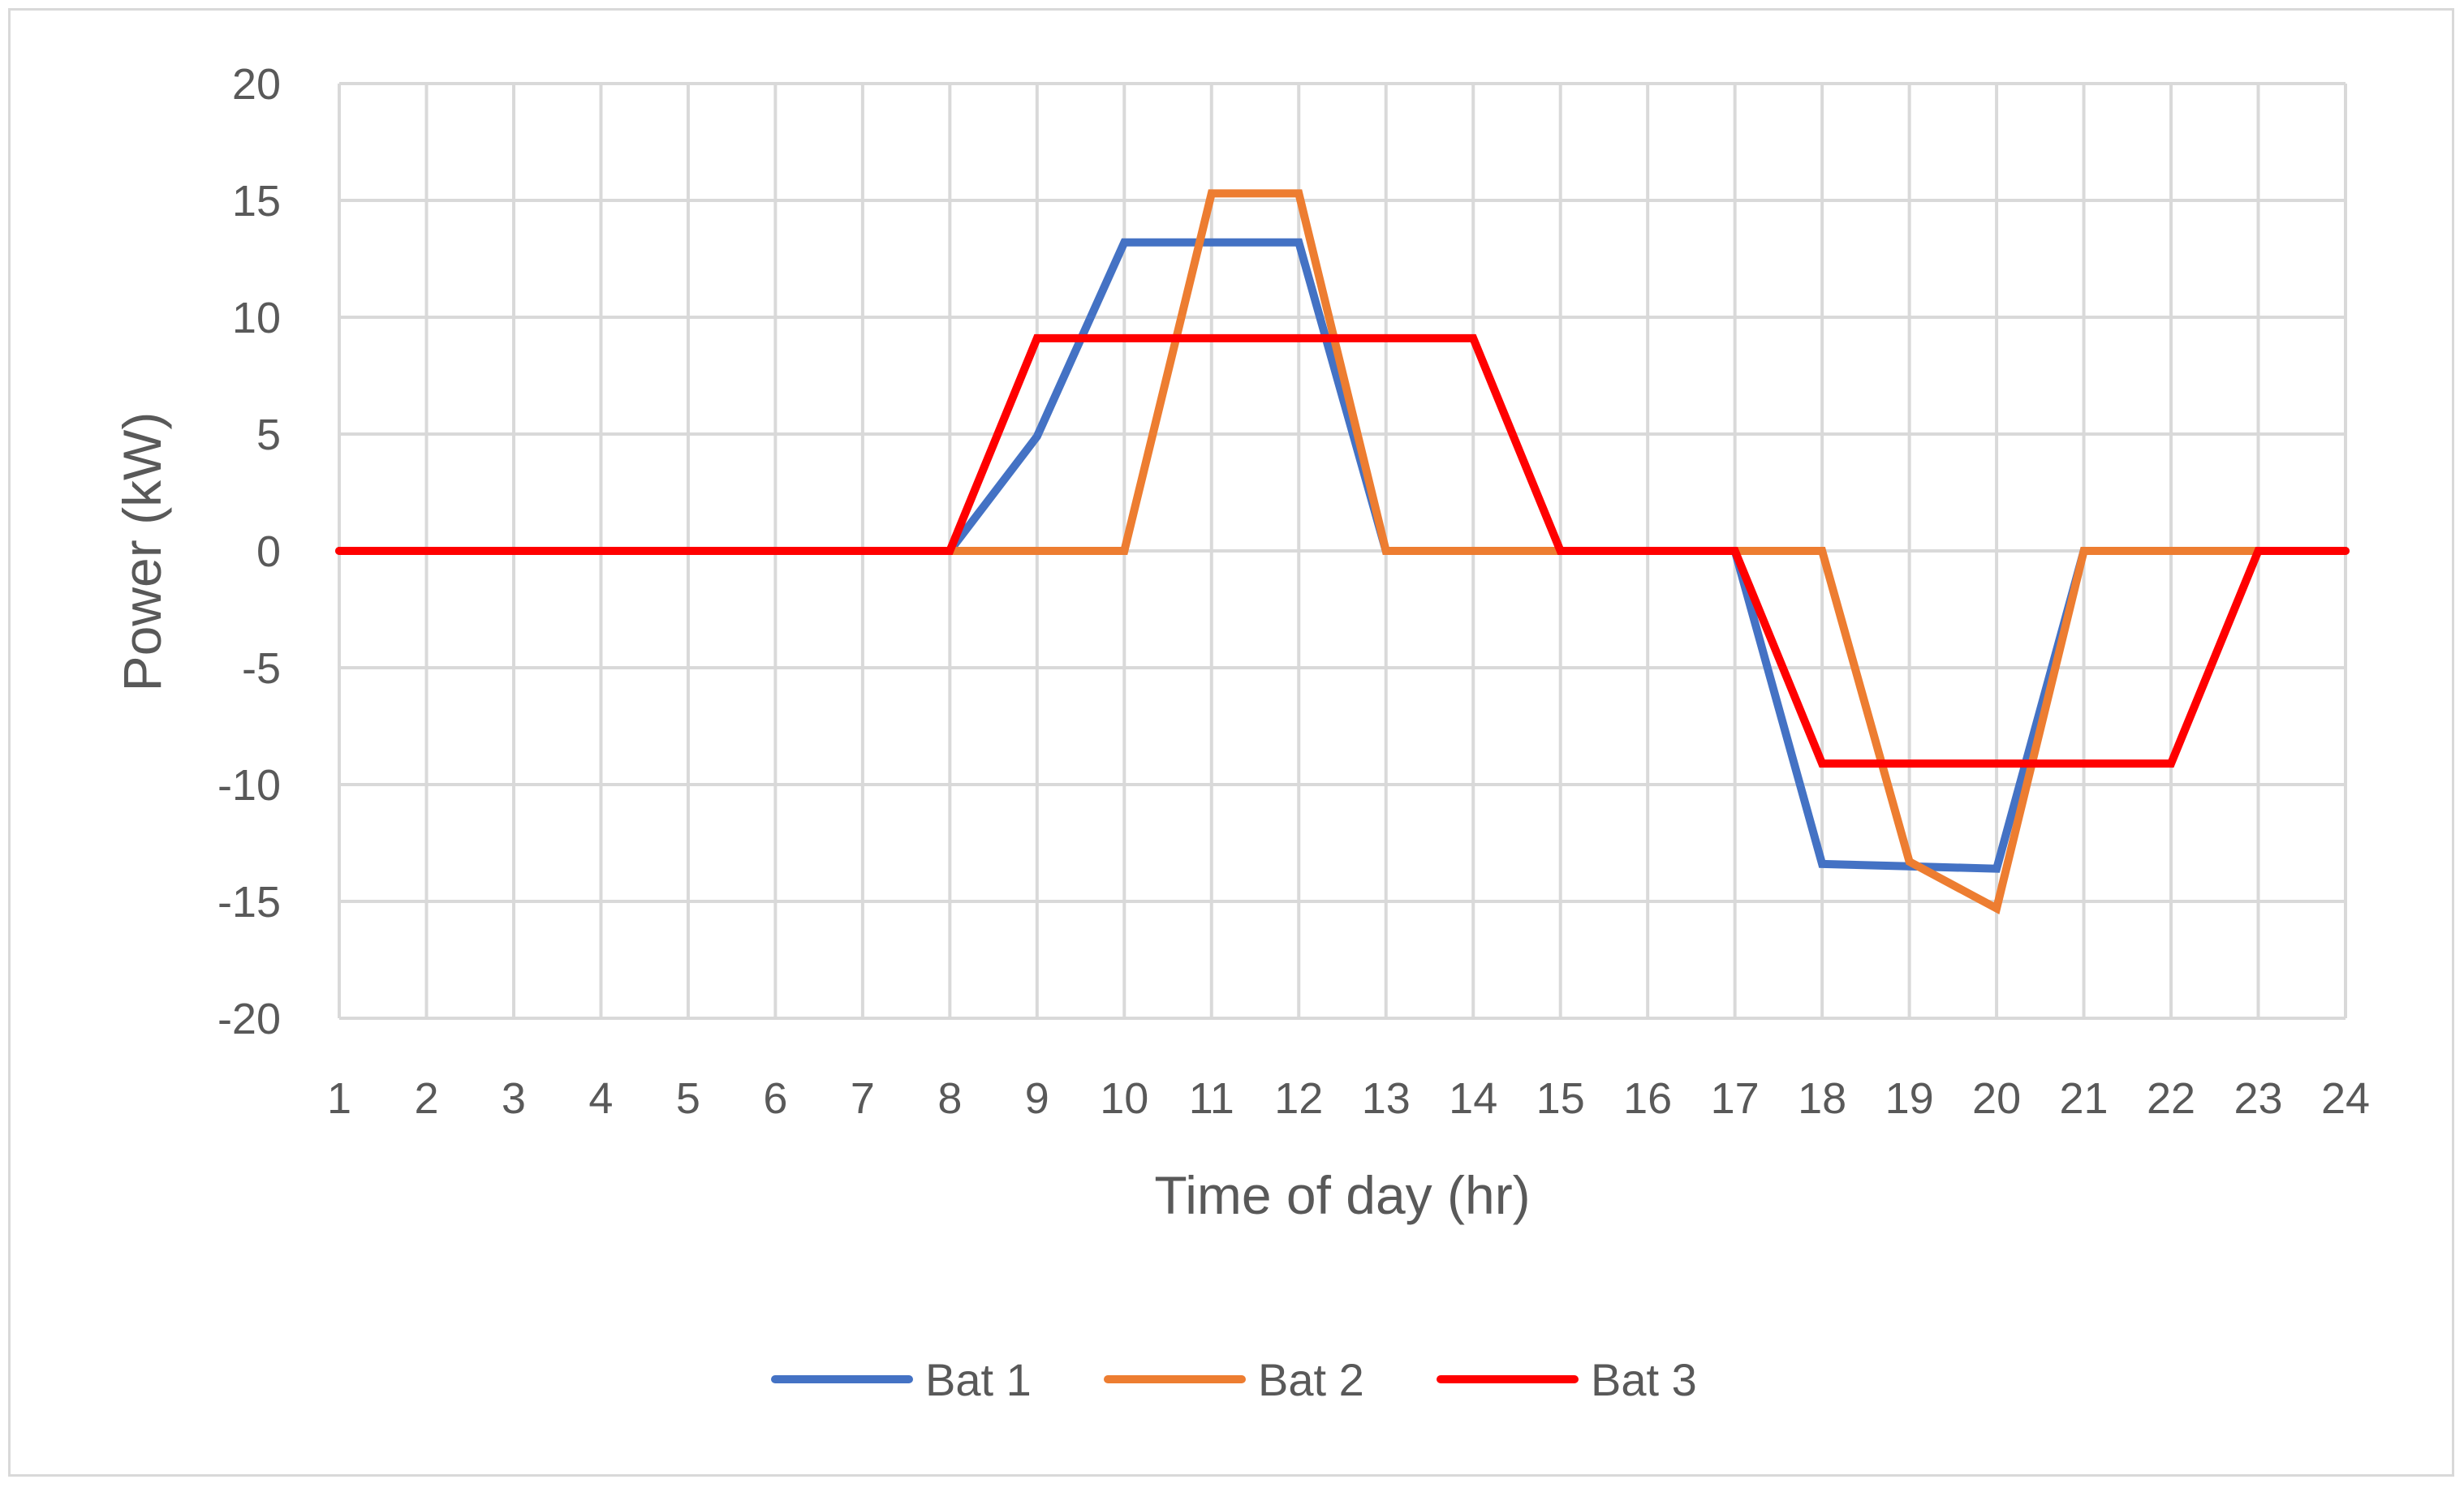  Describe the element at coordinates (1234, 1379) in the screenshot. I see `legend: Bat 1 Bat 2 Bat 3` at that location.